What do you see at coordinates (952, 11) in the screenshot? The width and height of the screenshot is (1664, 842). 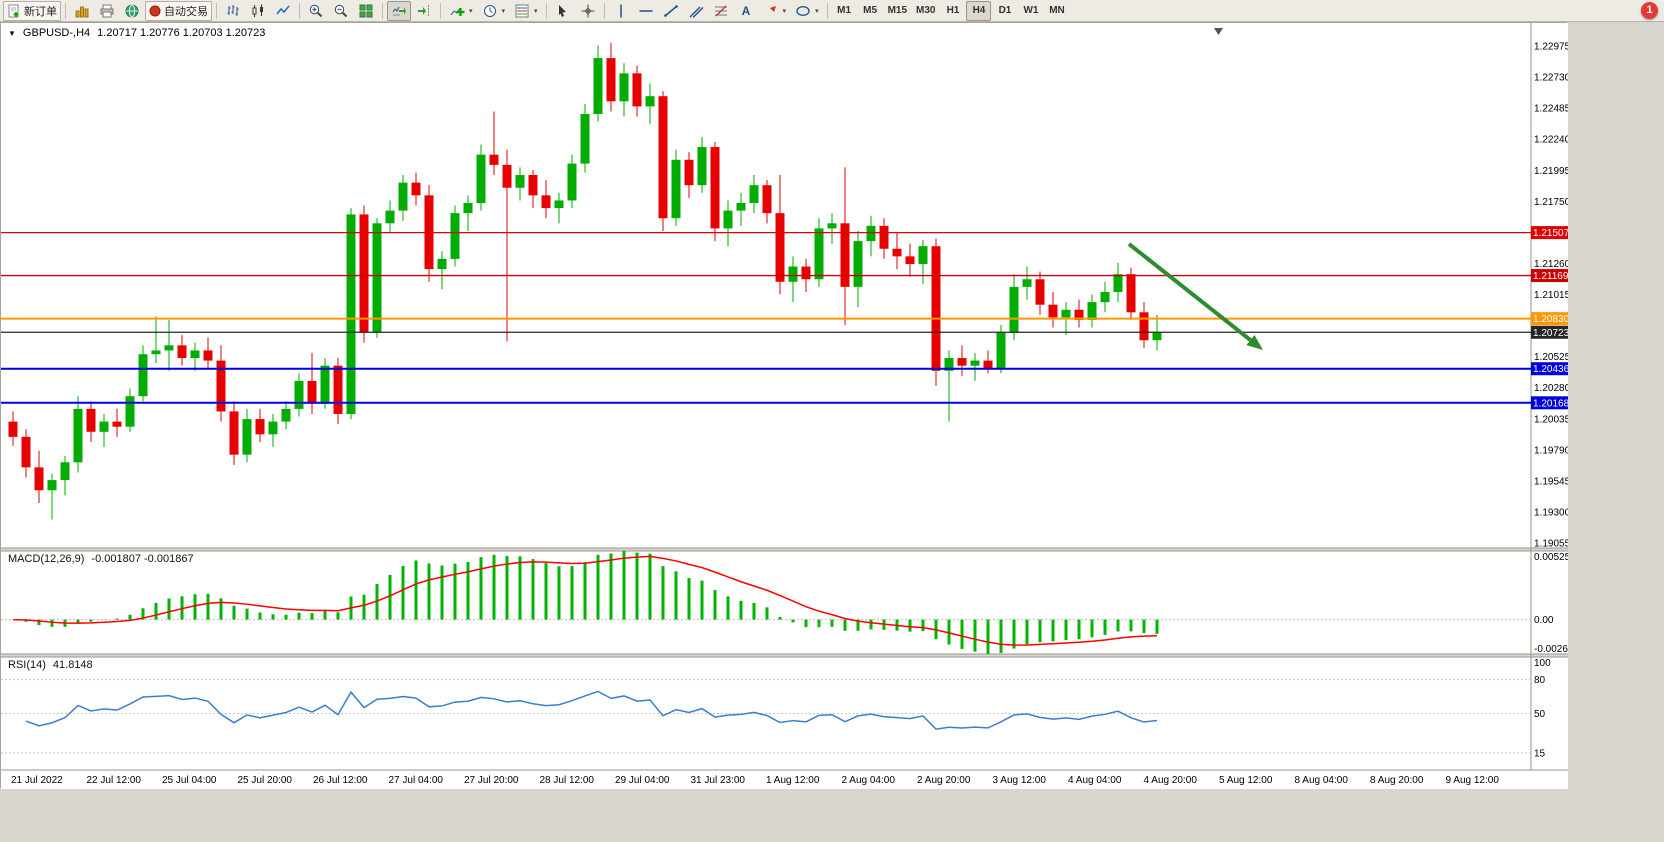 I see `timeframe-button-h1: H1` at bounding box center [952, 11].